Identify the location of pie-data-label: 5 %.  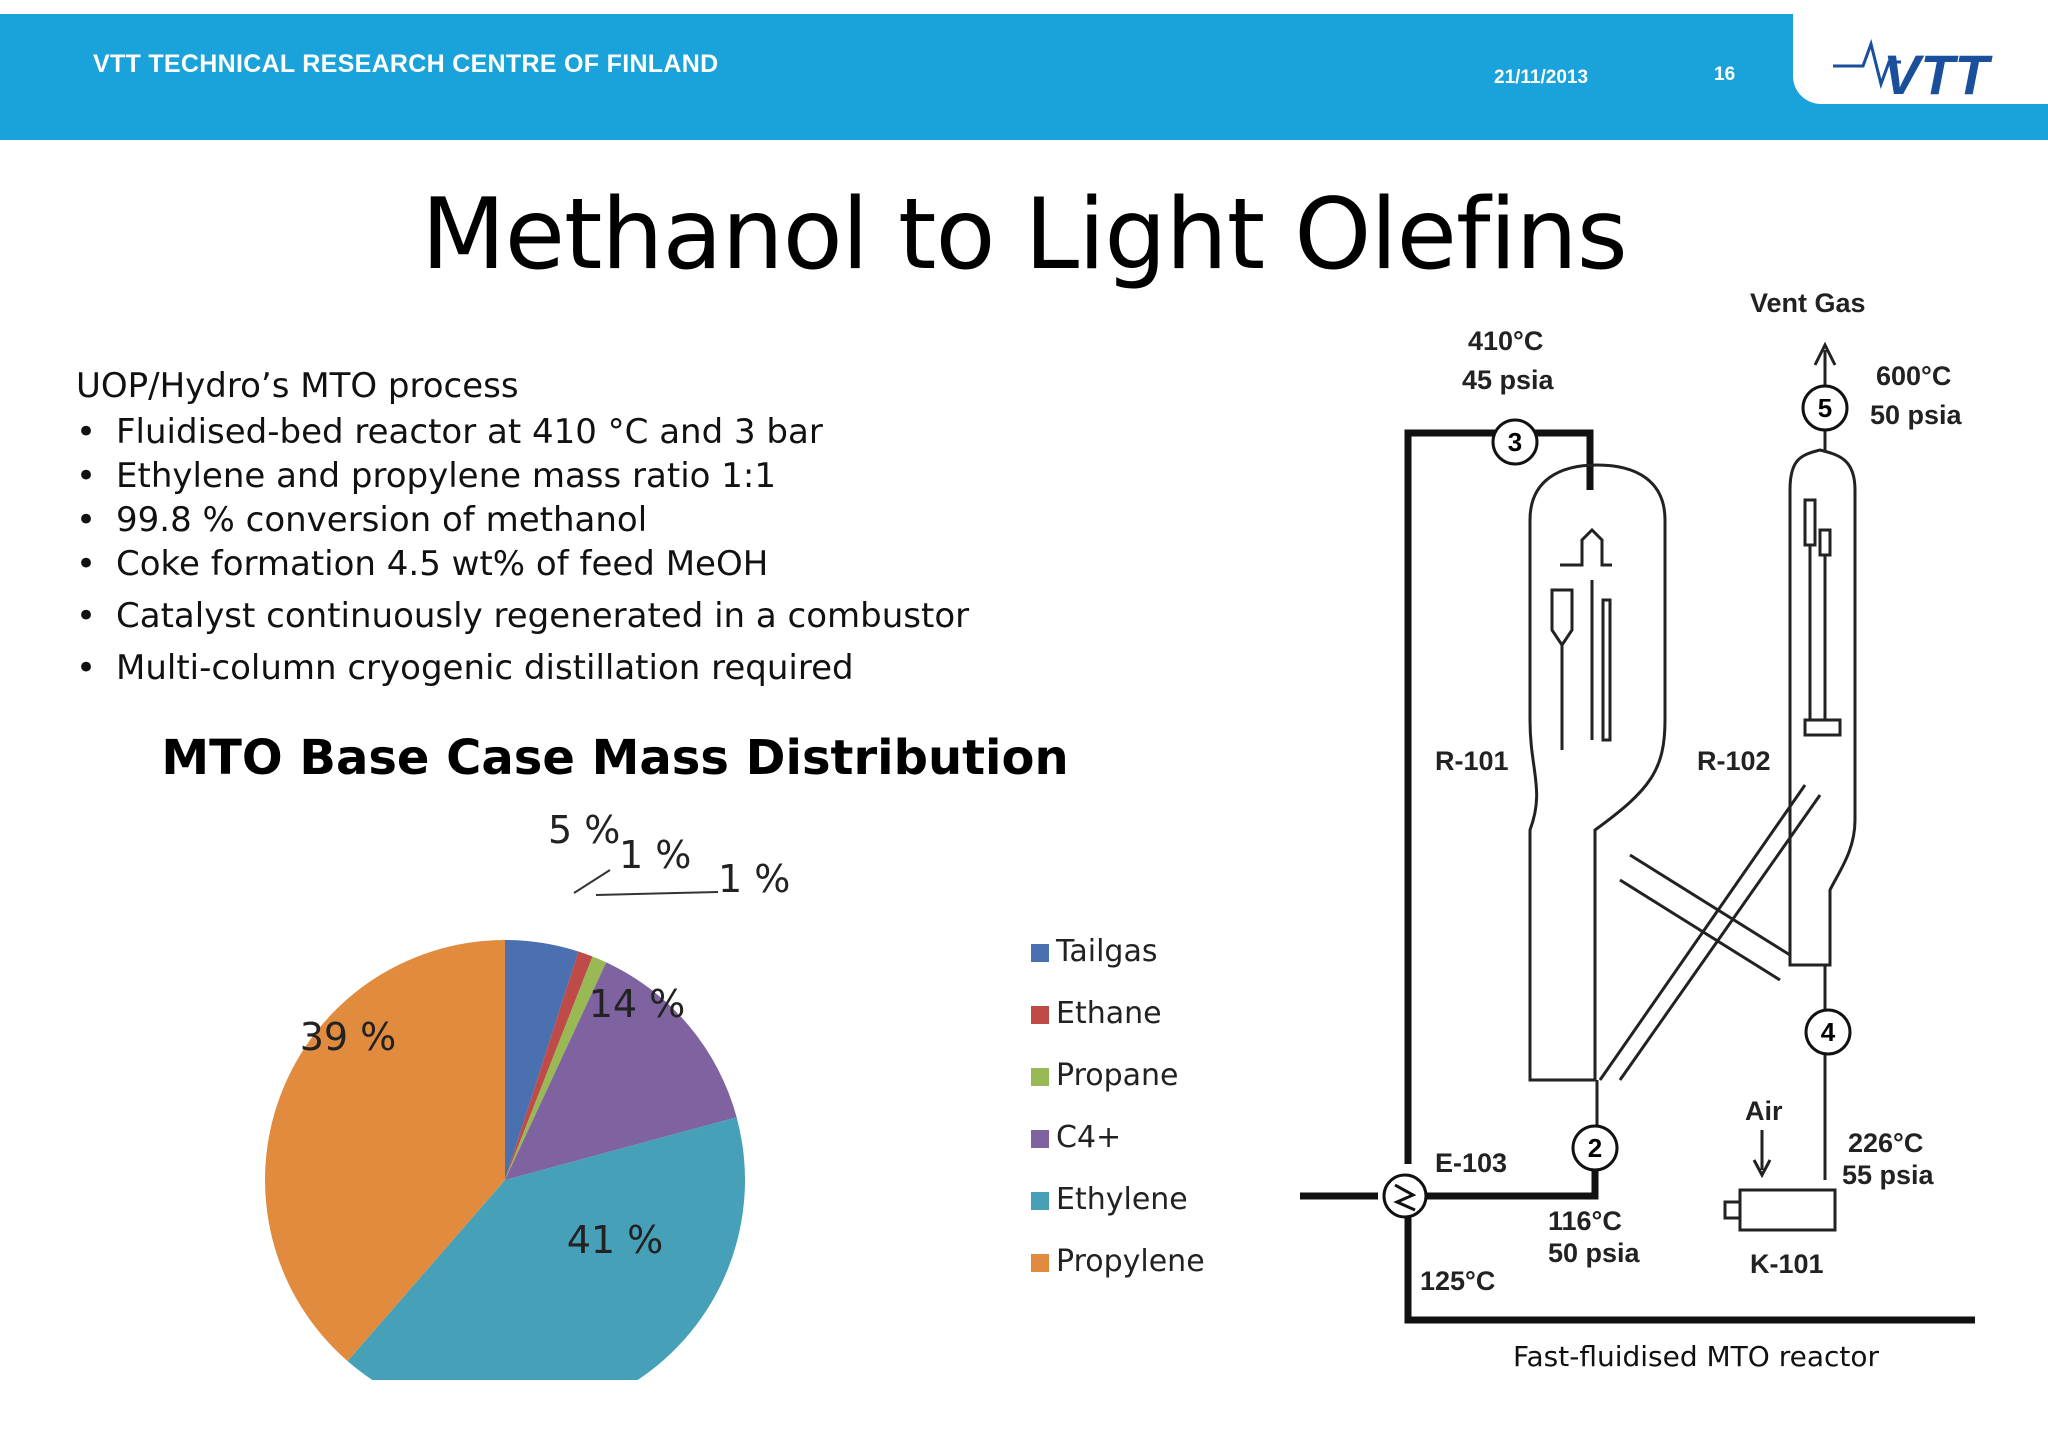
(584, 830).